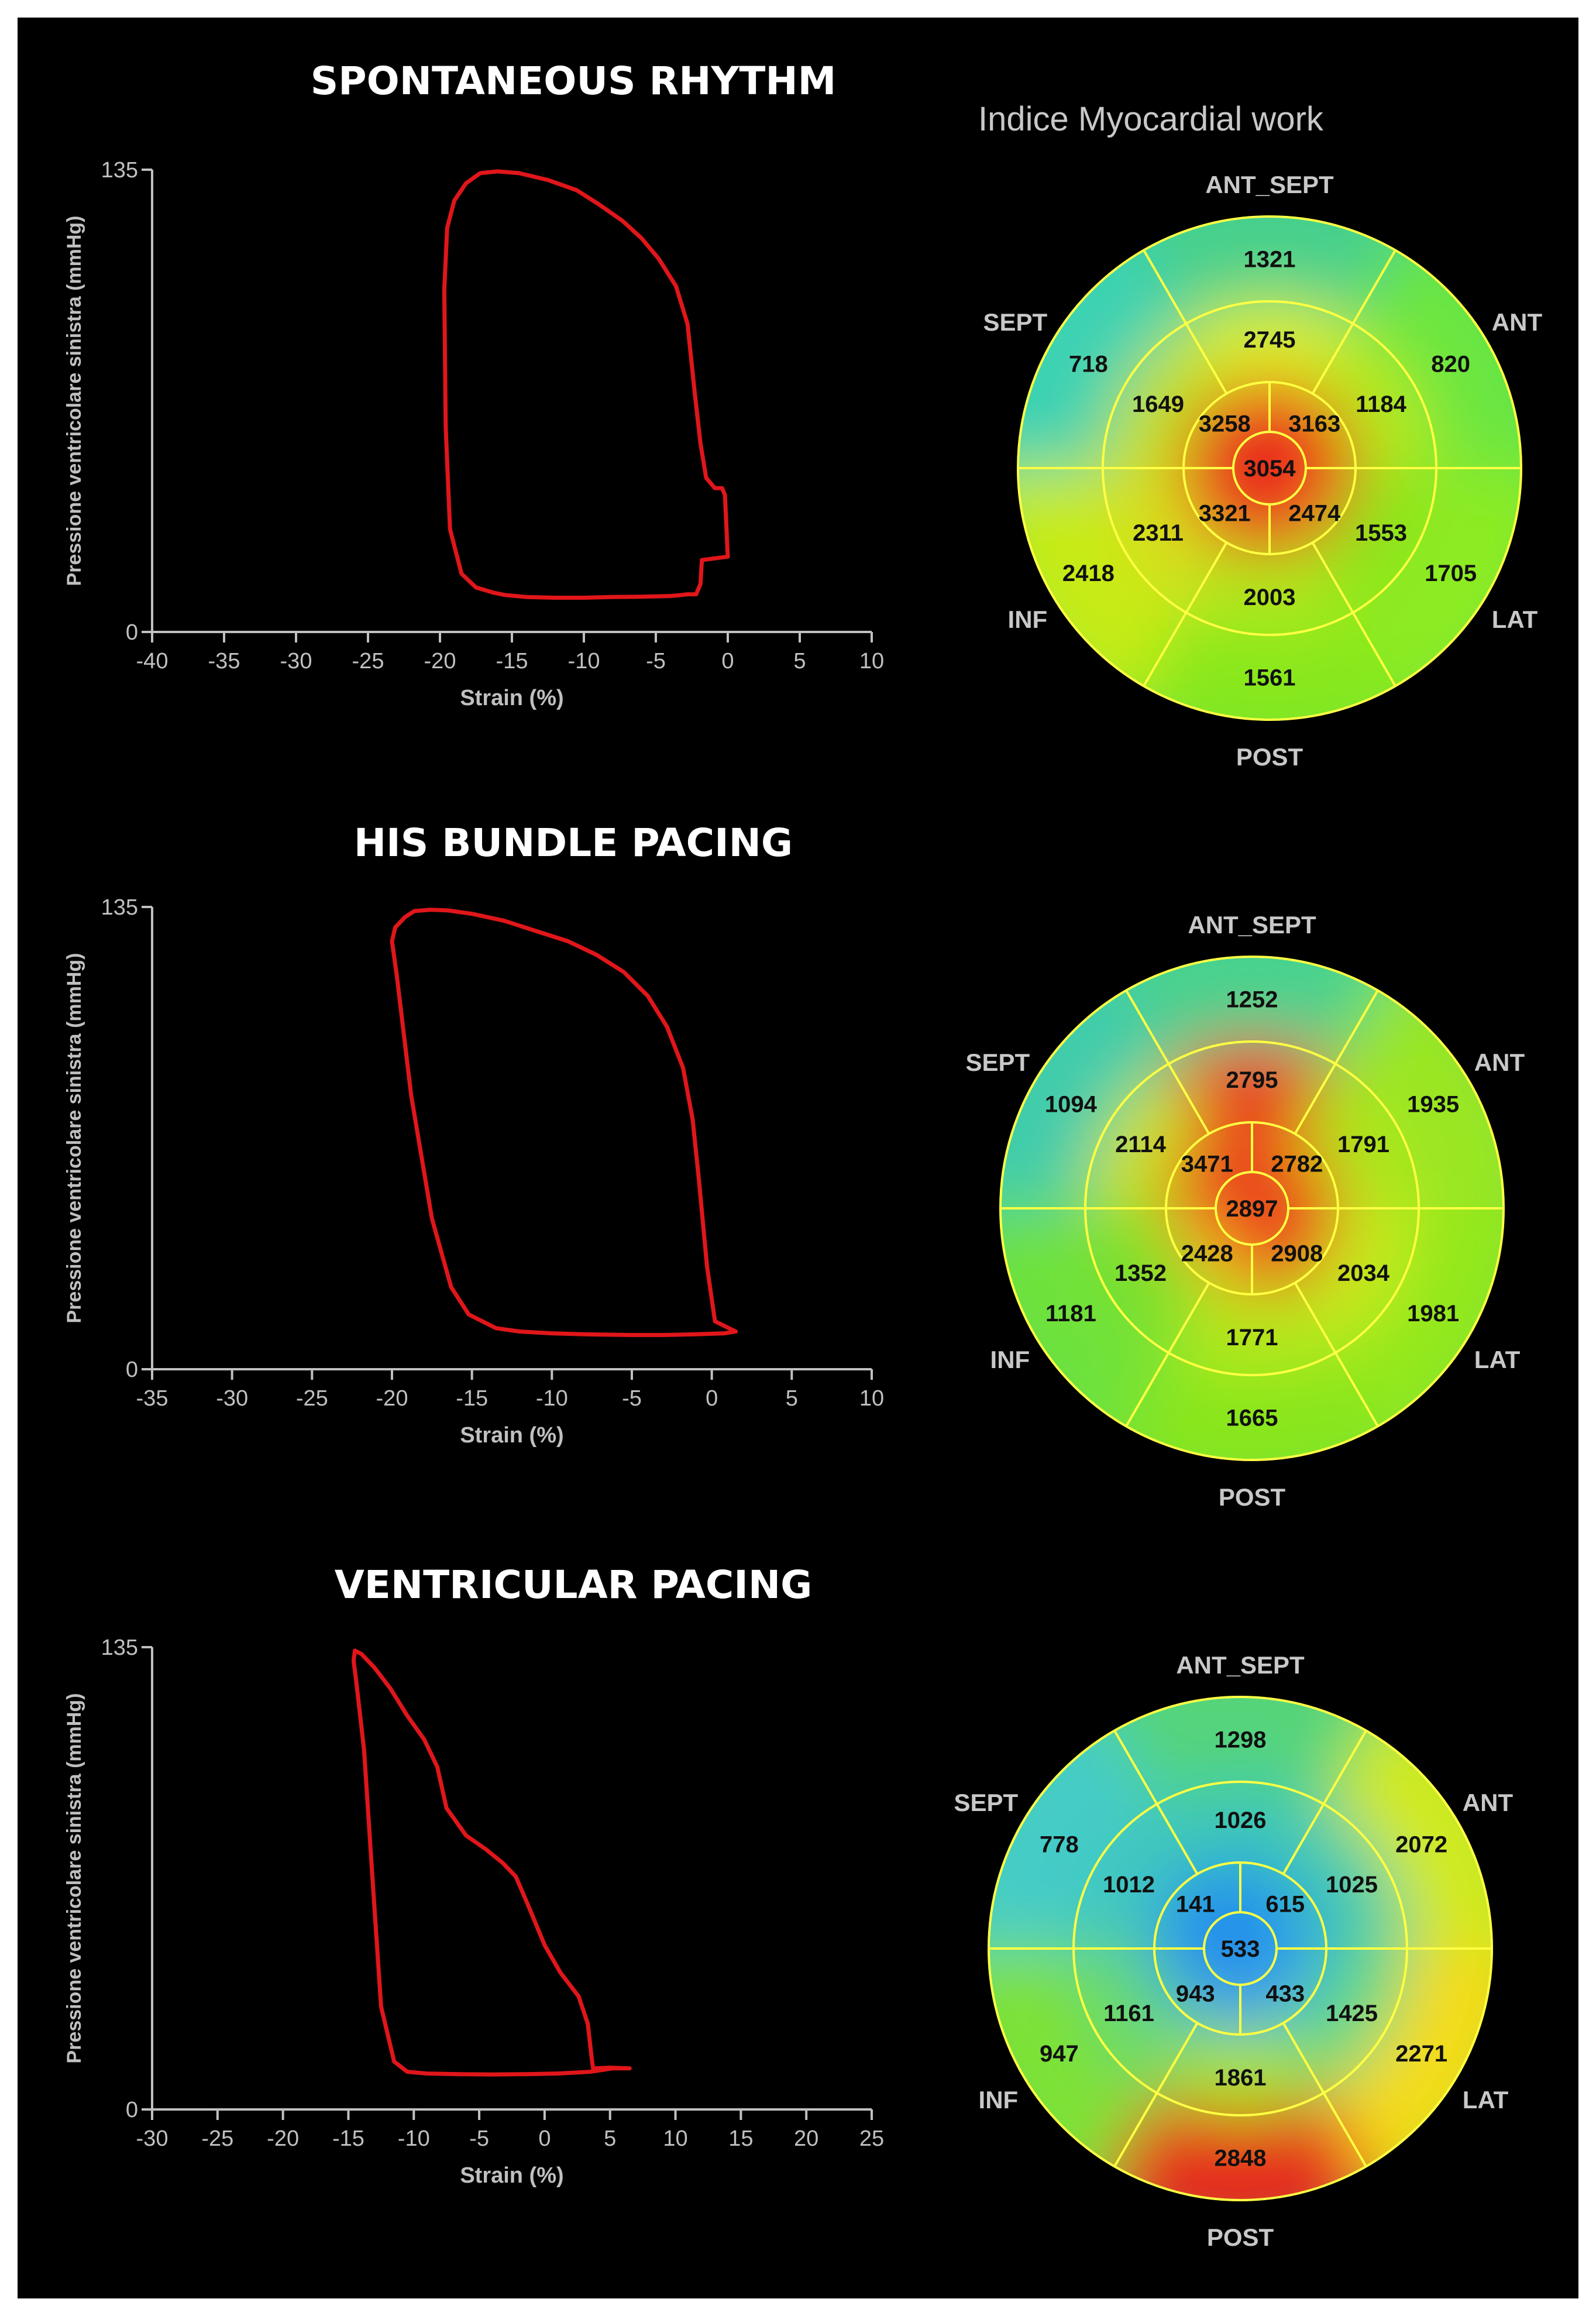 This screenshot has height=2316, width=1596. What do you see at coordinates (1150, 119) in the screenshot?
I see `map-title: Indice Myocardial work` at bounding box center [1150, 119].